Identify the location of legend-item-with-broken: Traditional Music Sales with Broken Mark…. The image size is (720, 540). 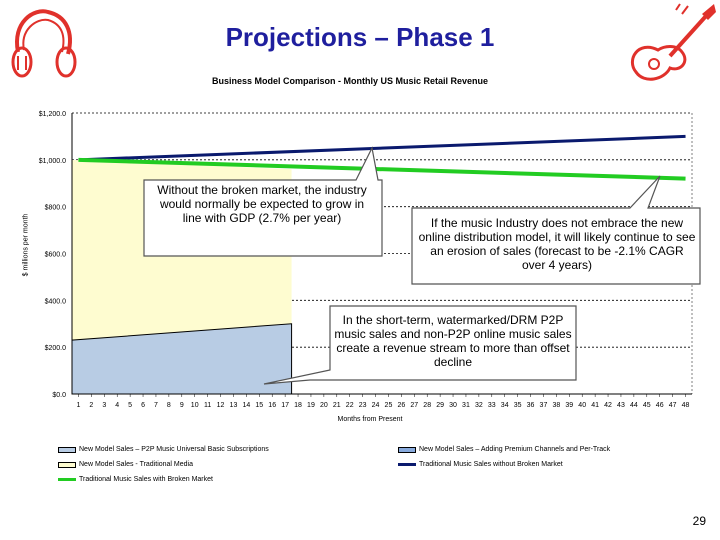
(135, 479).